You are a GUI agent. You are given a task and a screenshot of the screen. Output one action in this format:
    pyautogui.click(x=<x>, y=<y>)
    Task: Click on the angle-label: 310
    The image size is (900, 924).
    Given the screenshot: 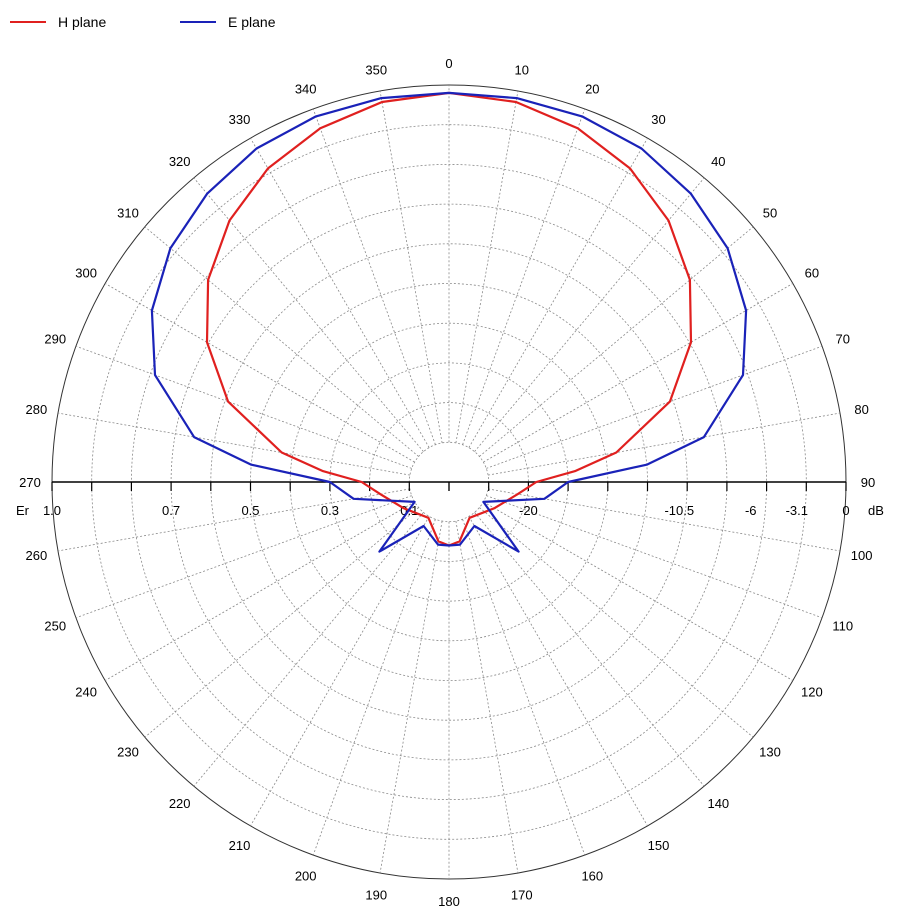 What is the action you would take?
    pyautogui.click(x=128, y=213)
    